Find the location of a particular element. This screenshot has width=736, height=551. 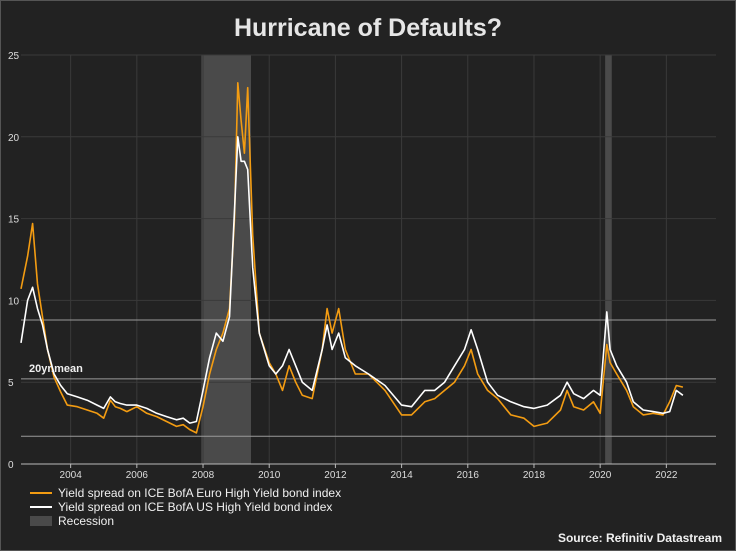

y-tick-label: 0 is located at coordinates (11, 465).